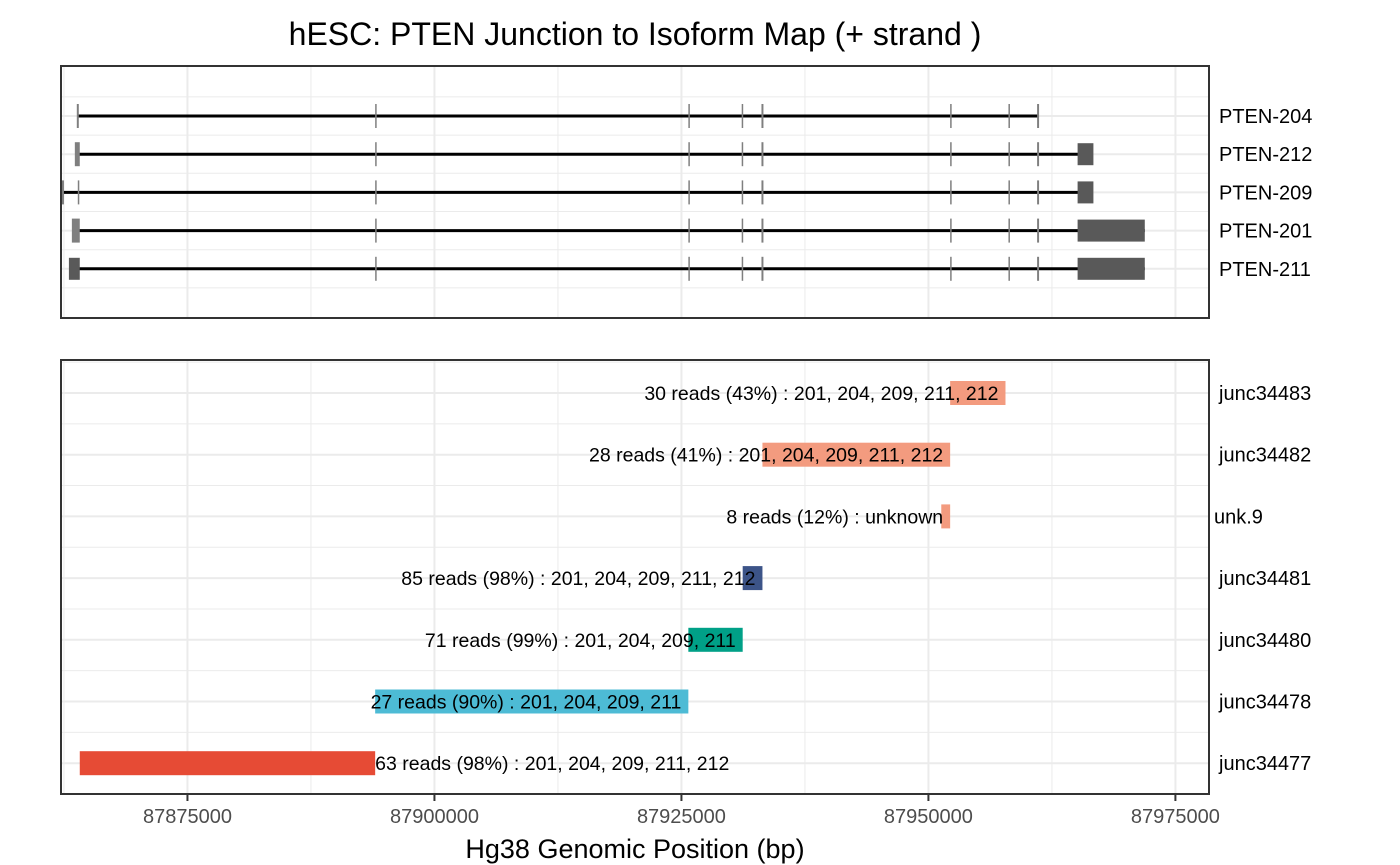 Image resolution: width=1400 pixels, height=865 pixels. I want to click on junction-label: 28 reads (41%) : 201, 204, 209, 211, 212, so click(766, 456).